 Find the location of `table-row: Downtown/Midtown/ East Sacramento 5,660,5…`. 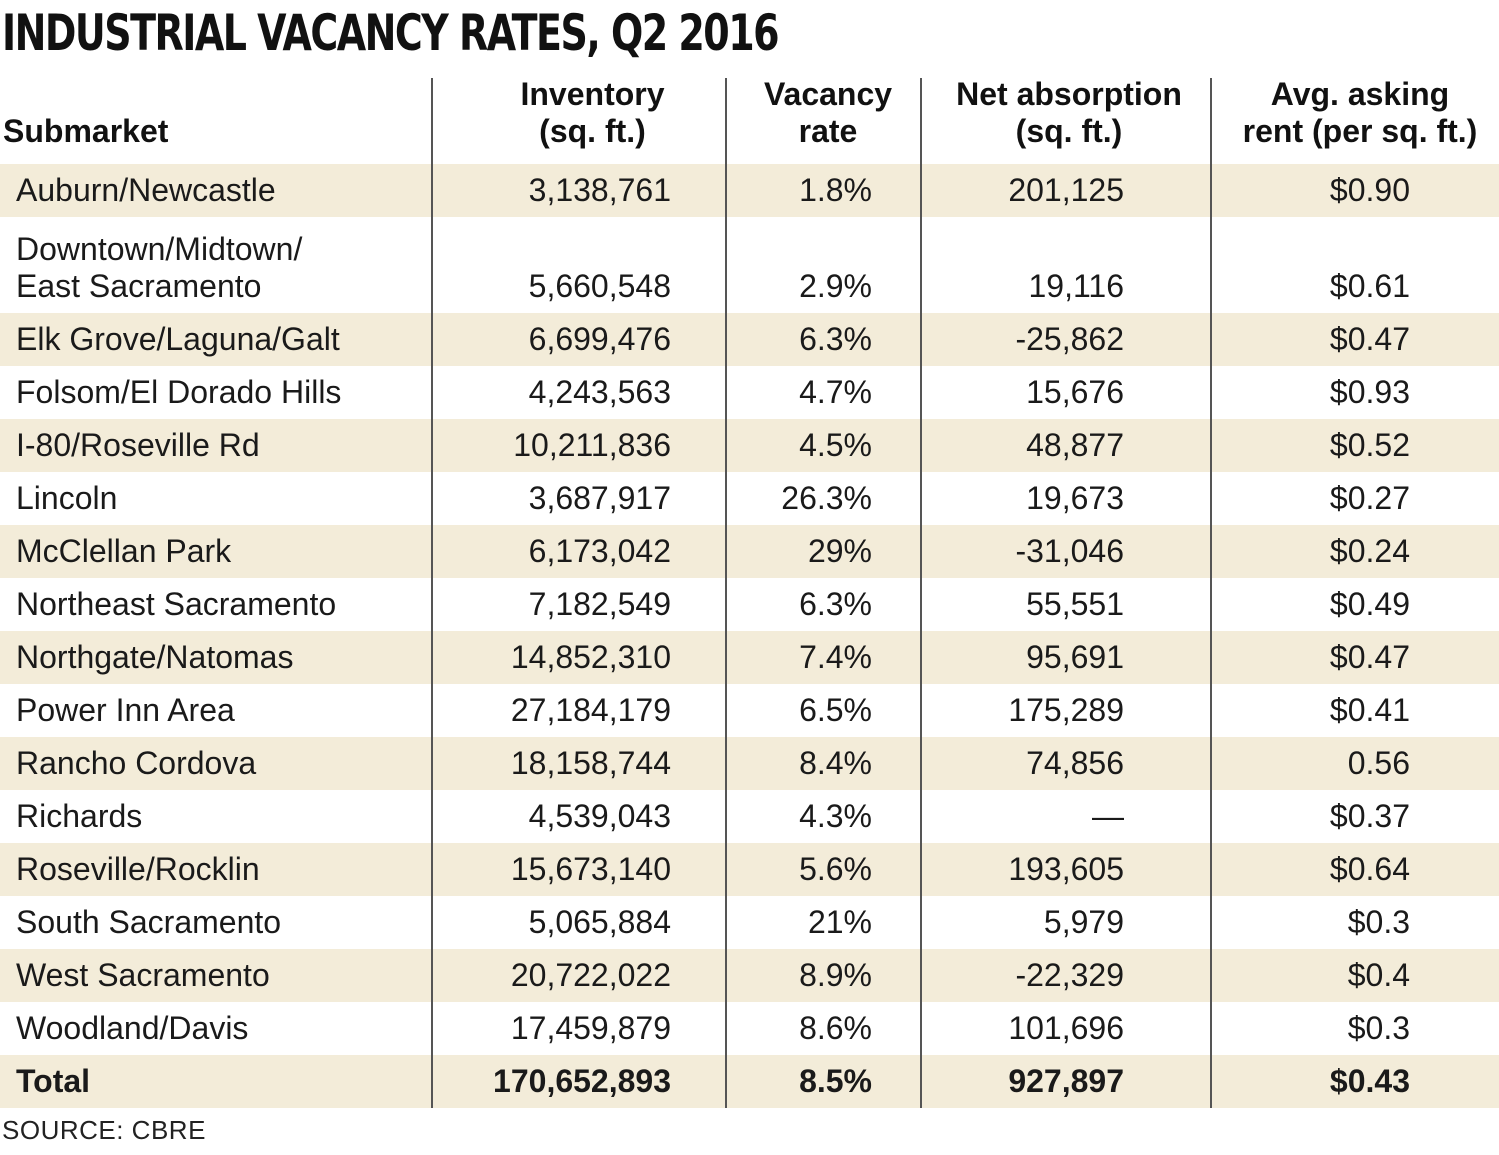

table-row: Downtown/Midtown/ East Sacramento 5,660,5… is located at coordinates (749, 265).